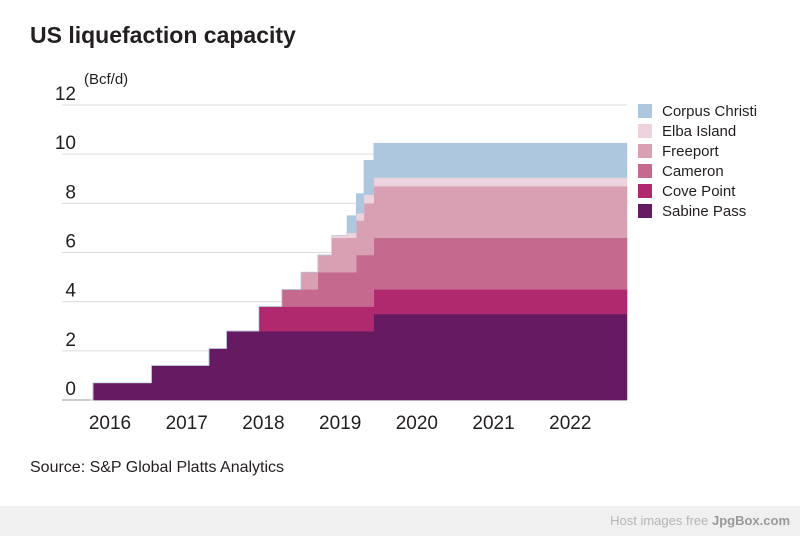  Describe the element at coordinates (163, 35) in the screenshot. I see `chart-title: US liquefaction capacity` at that location.